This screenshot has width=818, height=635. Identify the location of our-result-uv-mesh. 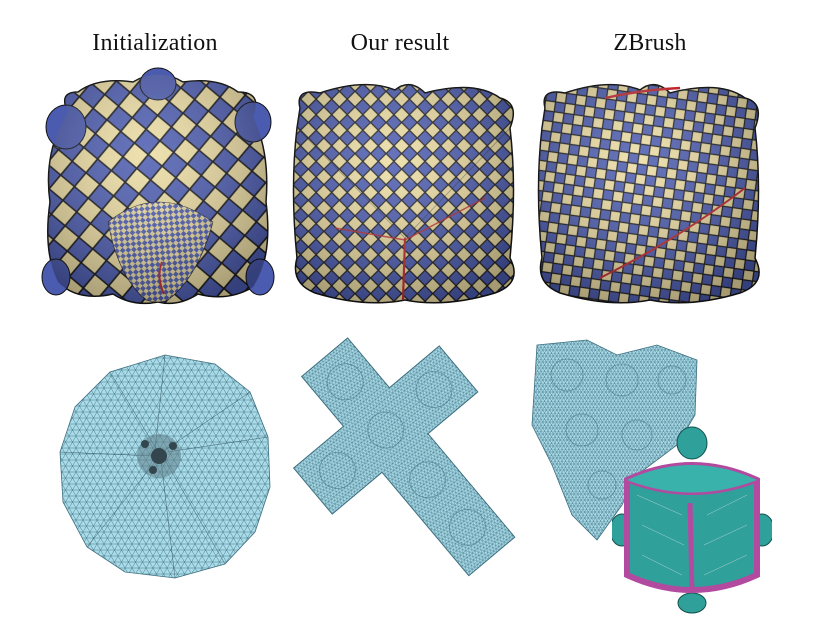
(405, 453).